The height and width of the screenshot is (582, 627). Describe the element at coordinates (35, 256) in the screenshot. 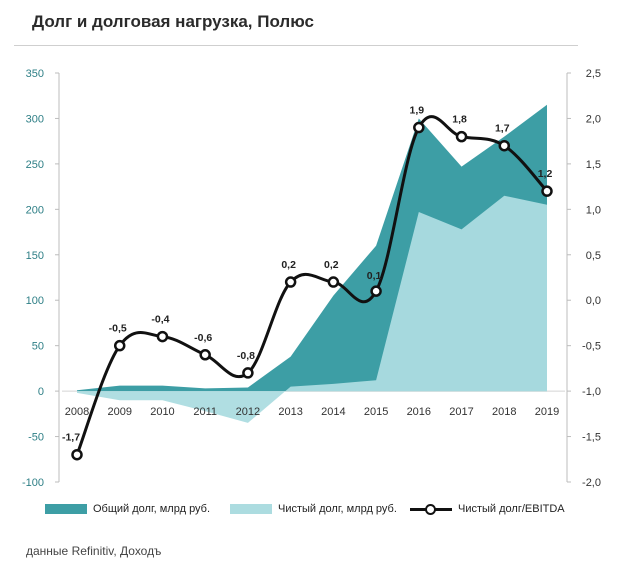

I see `left-axis-tick-label: 150` at that location.